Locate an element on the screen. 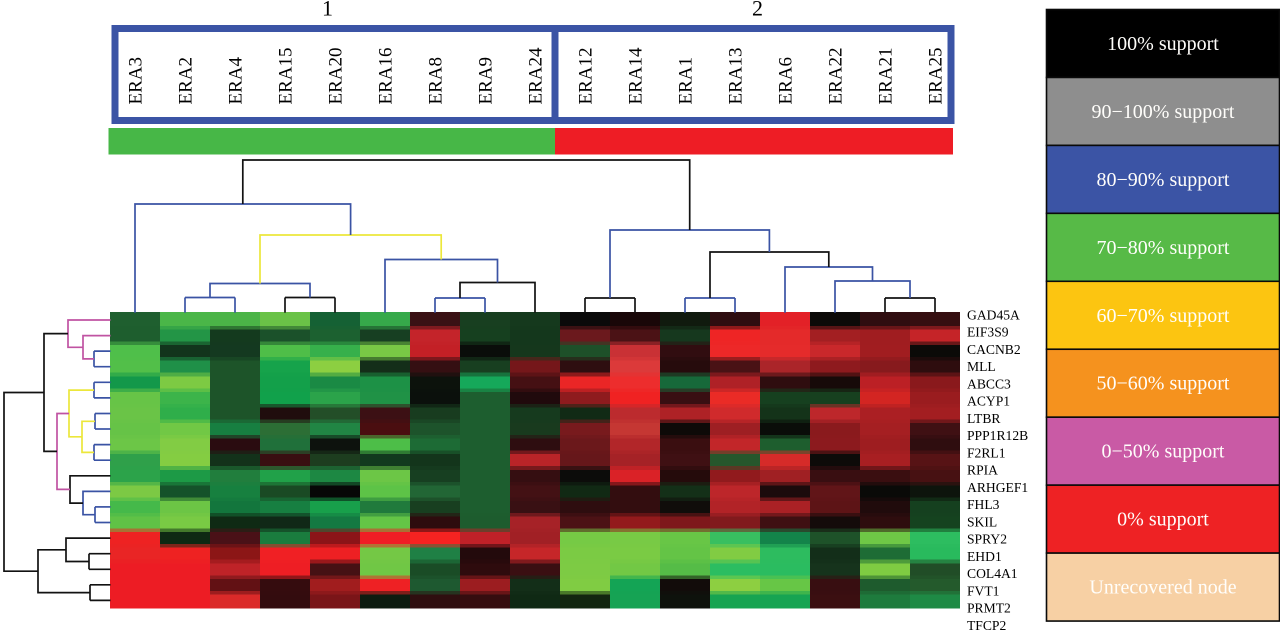  svg-text: ARHGEF1 is located at coordinates (997, 487).